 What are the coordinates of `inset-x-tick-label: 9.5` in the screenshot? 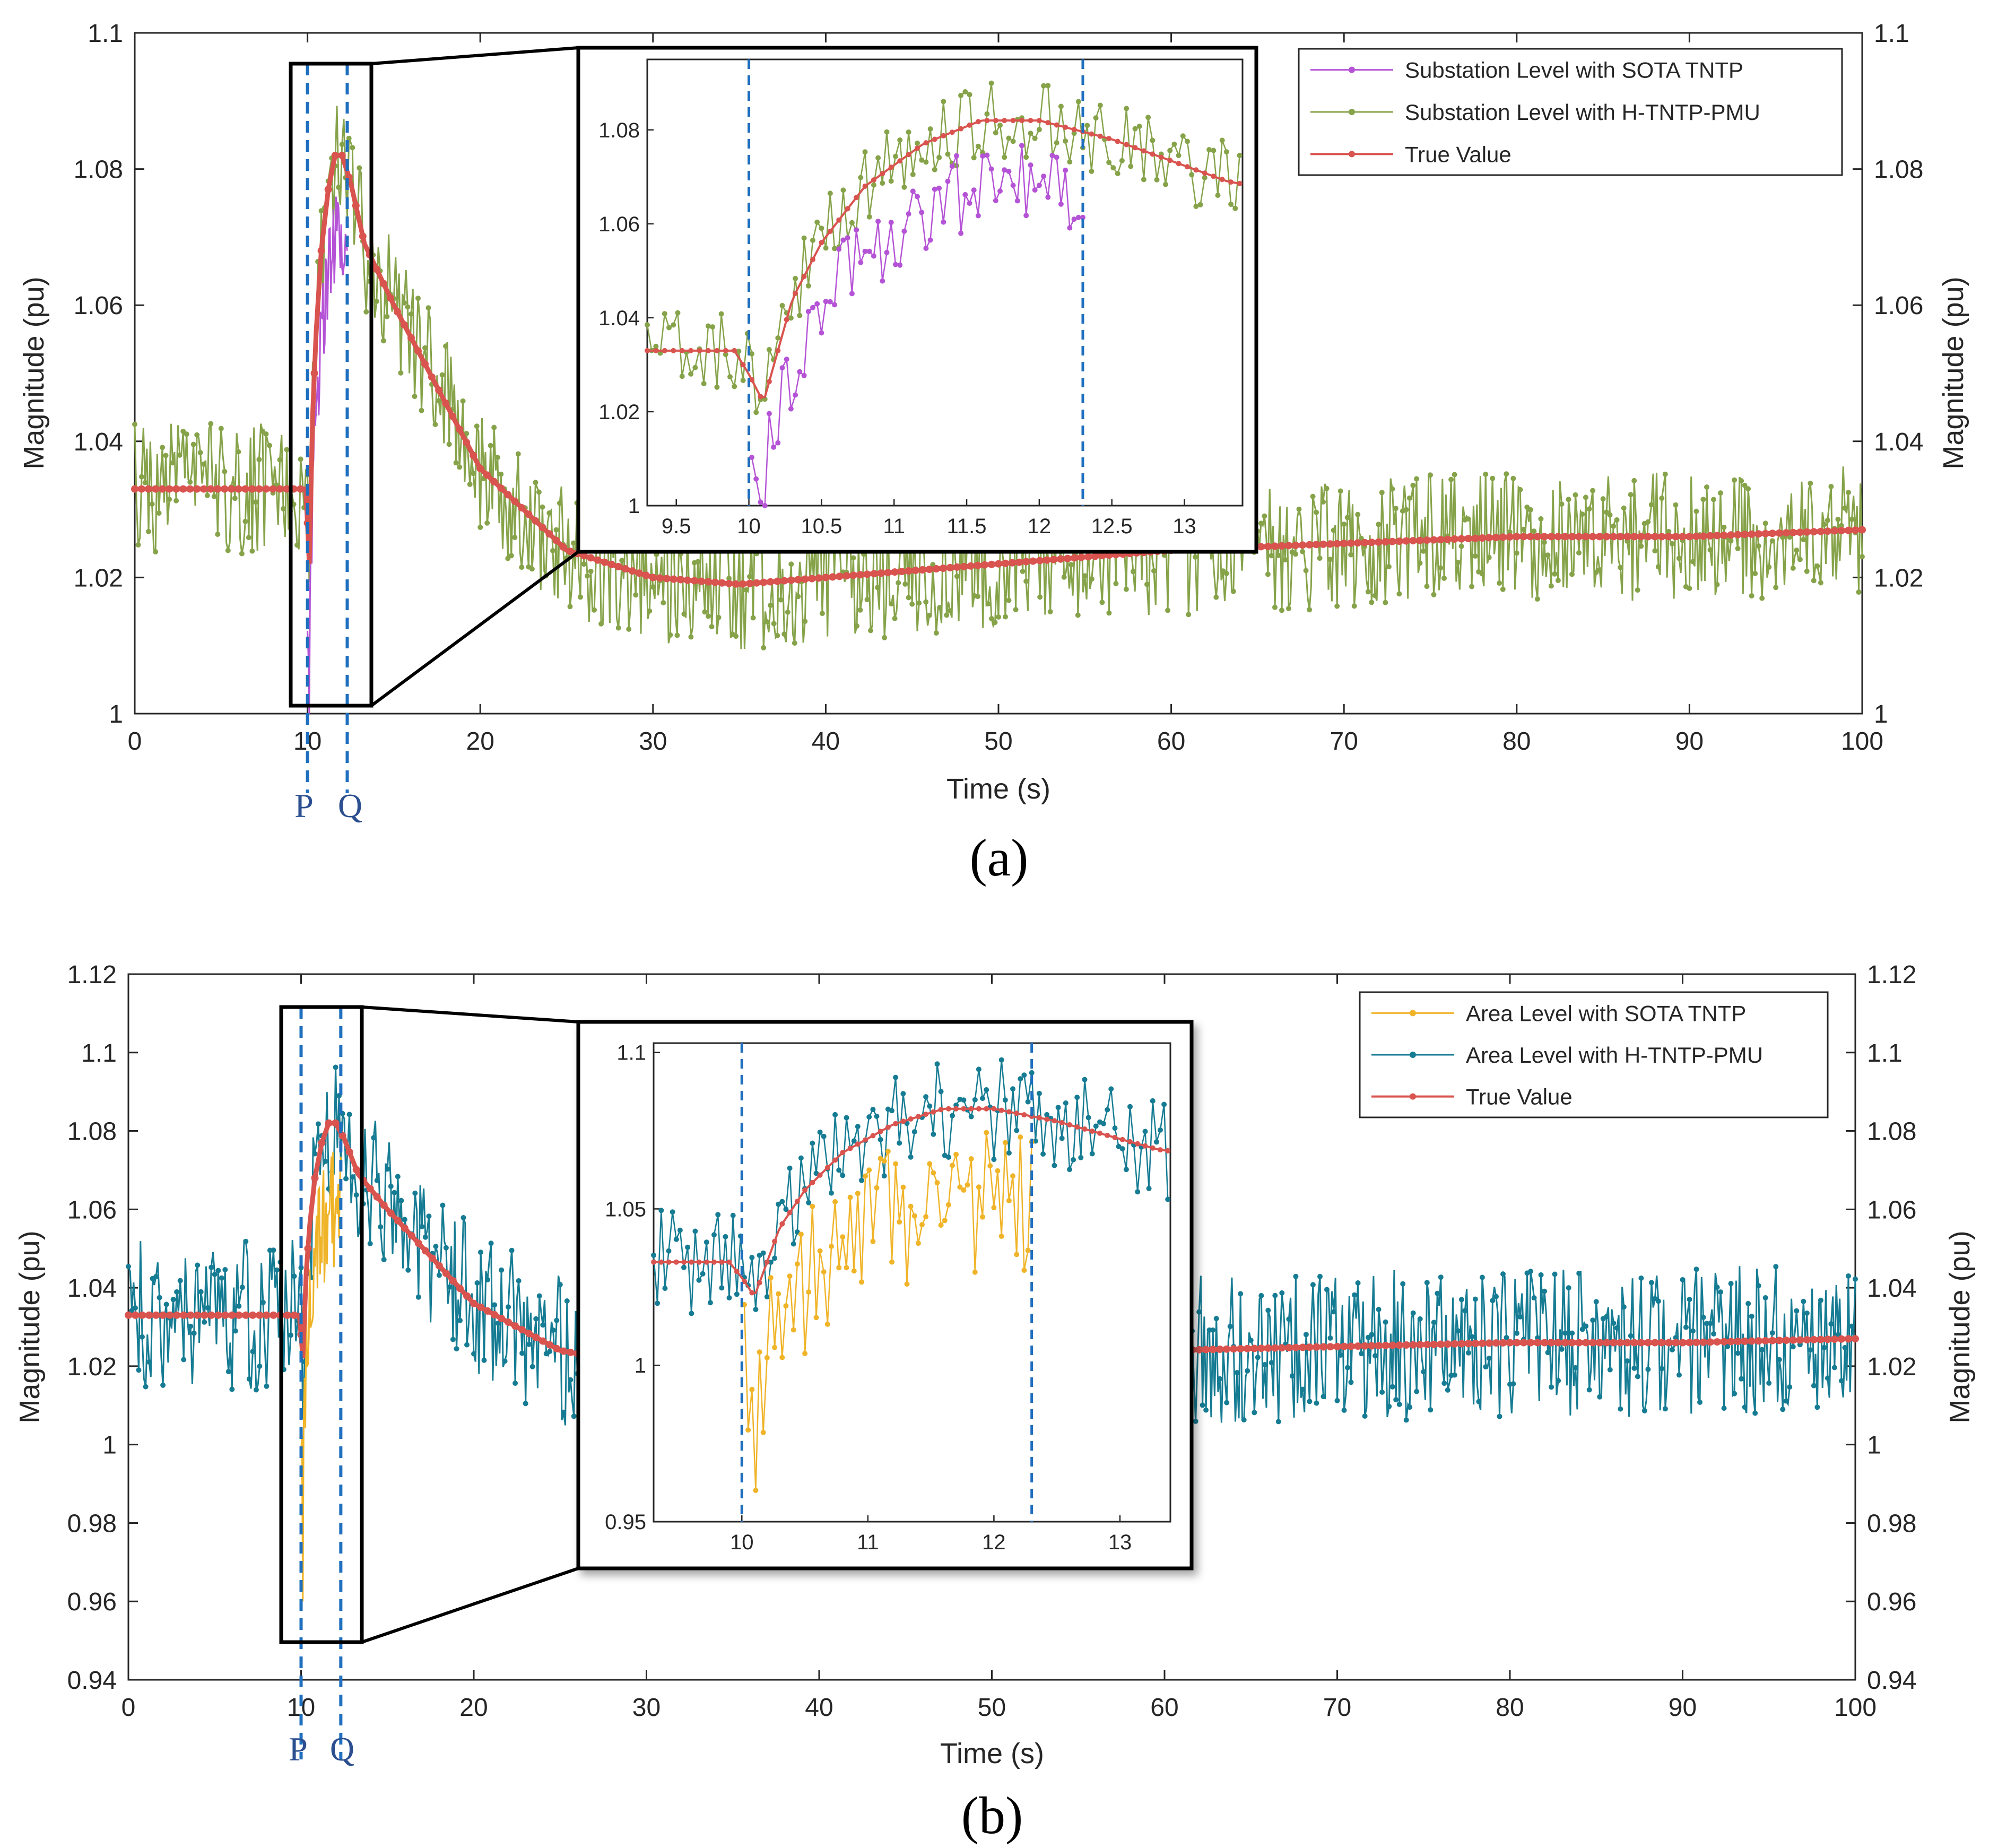 It's located at (676, 526).